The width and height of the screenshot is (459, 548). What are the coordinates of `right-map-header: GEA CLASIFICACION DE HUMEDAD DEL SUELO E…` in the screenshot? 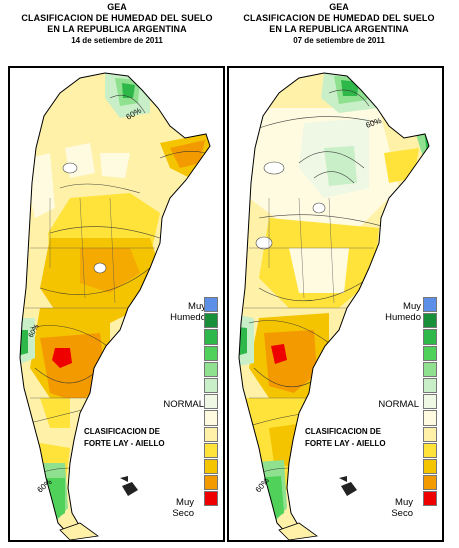 It's located at (339, 24).